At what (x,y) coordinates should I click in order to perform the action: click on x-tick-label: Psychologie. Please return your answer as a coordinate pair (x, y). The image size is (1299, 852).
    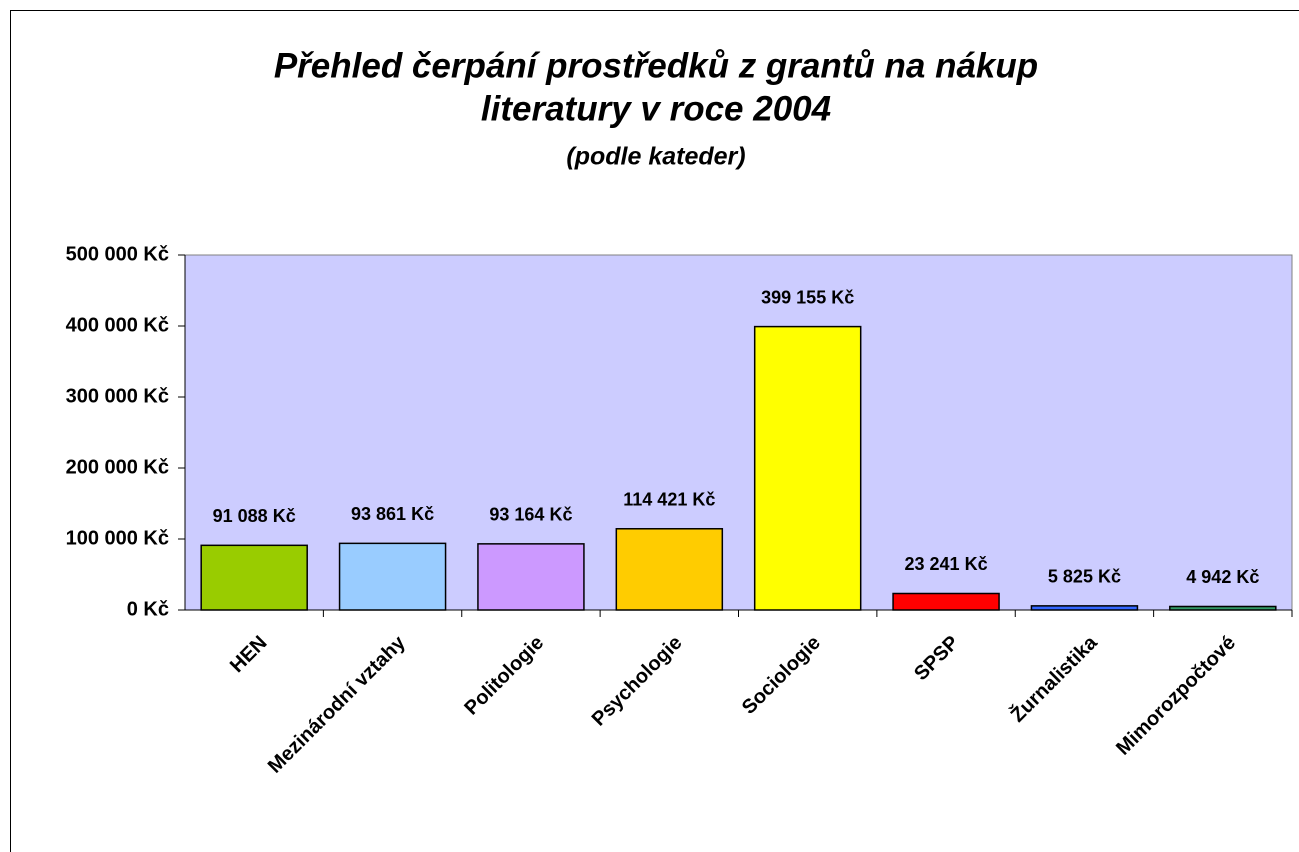
    Looking at the image, I should click on (637, 681).